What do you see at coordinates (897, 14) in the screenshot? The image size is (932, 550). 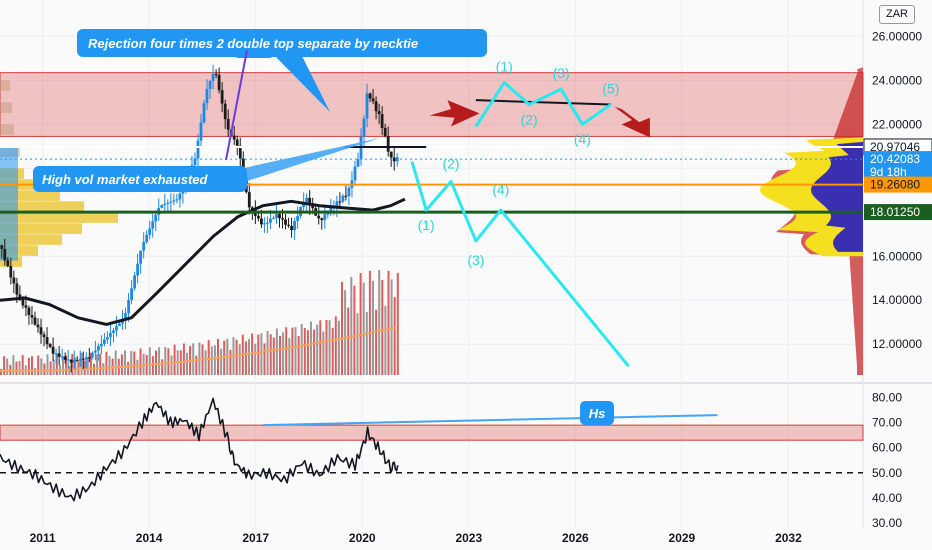 I see `currency-badge: ZAR` at bounding box center [897, 14].